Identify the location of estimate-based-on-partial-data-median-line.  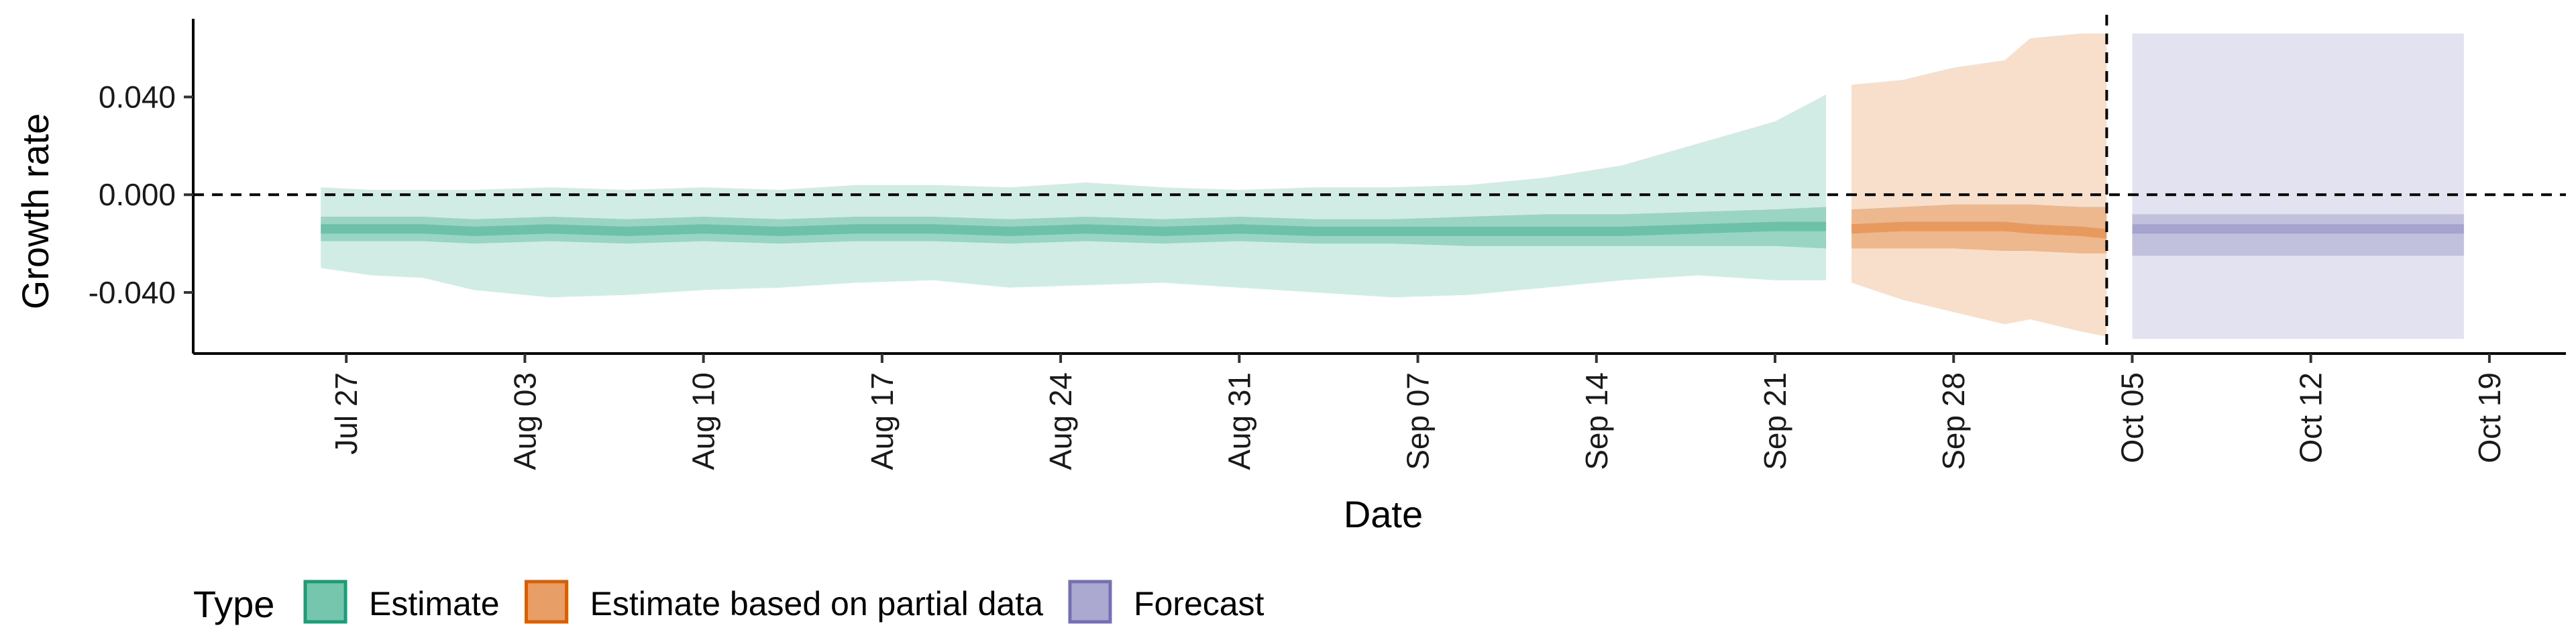
(1979, 230).